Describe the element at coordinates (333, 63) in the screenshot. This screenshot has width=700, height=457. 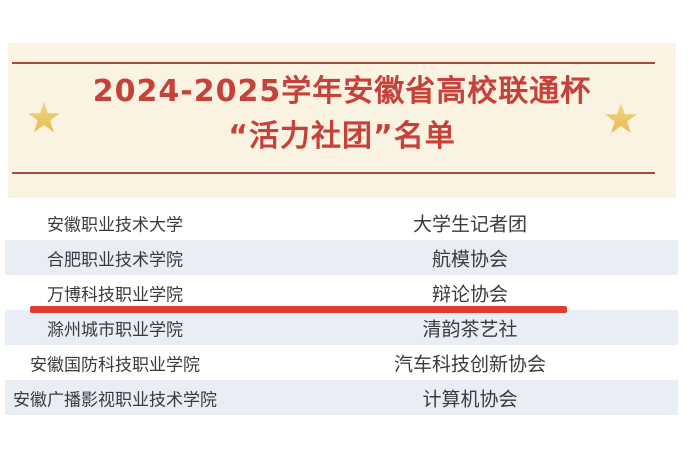
I see `header-rule-top` at that location.